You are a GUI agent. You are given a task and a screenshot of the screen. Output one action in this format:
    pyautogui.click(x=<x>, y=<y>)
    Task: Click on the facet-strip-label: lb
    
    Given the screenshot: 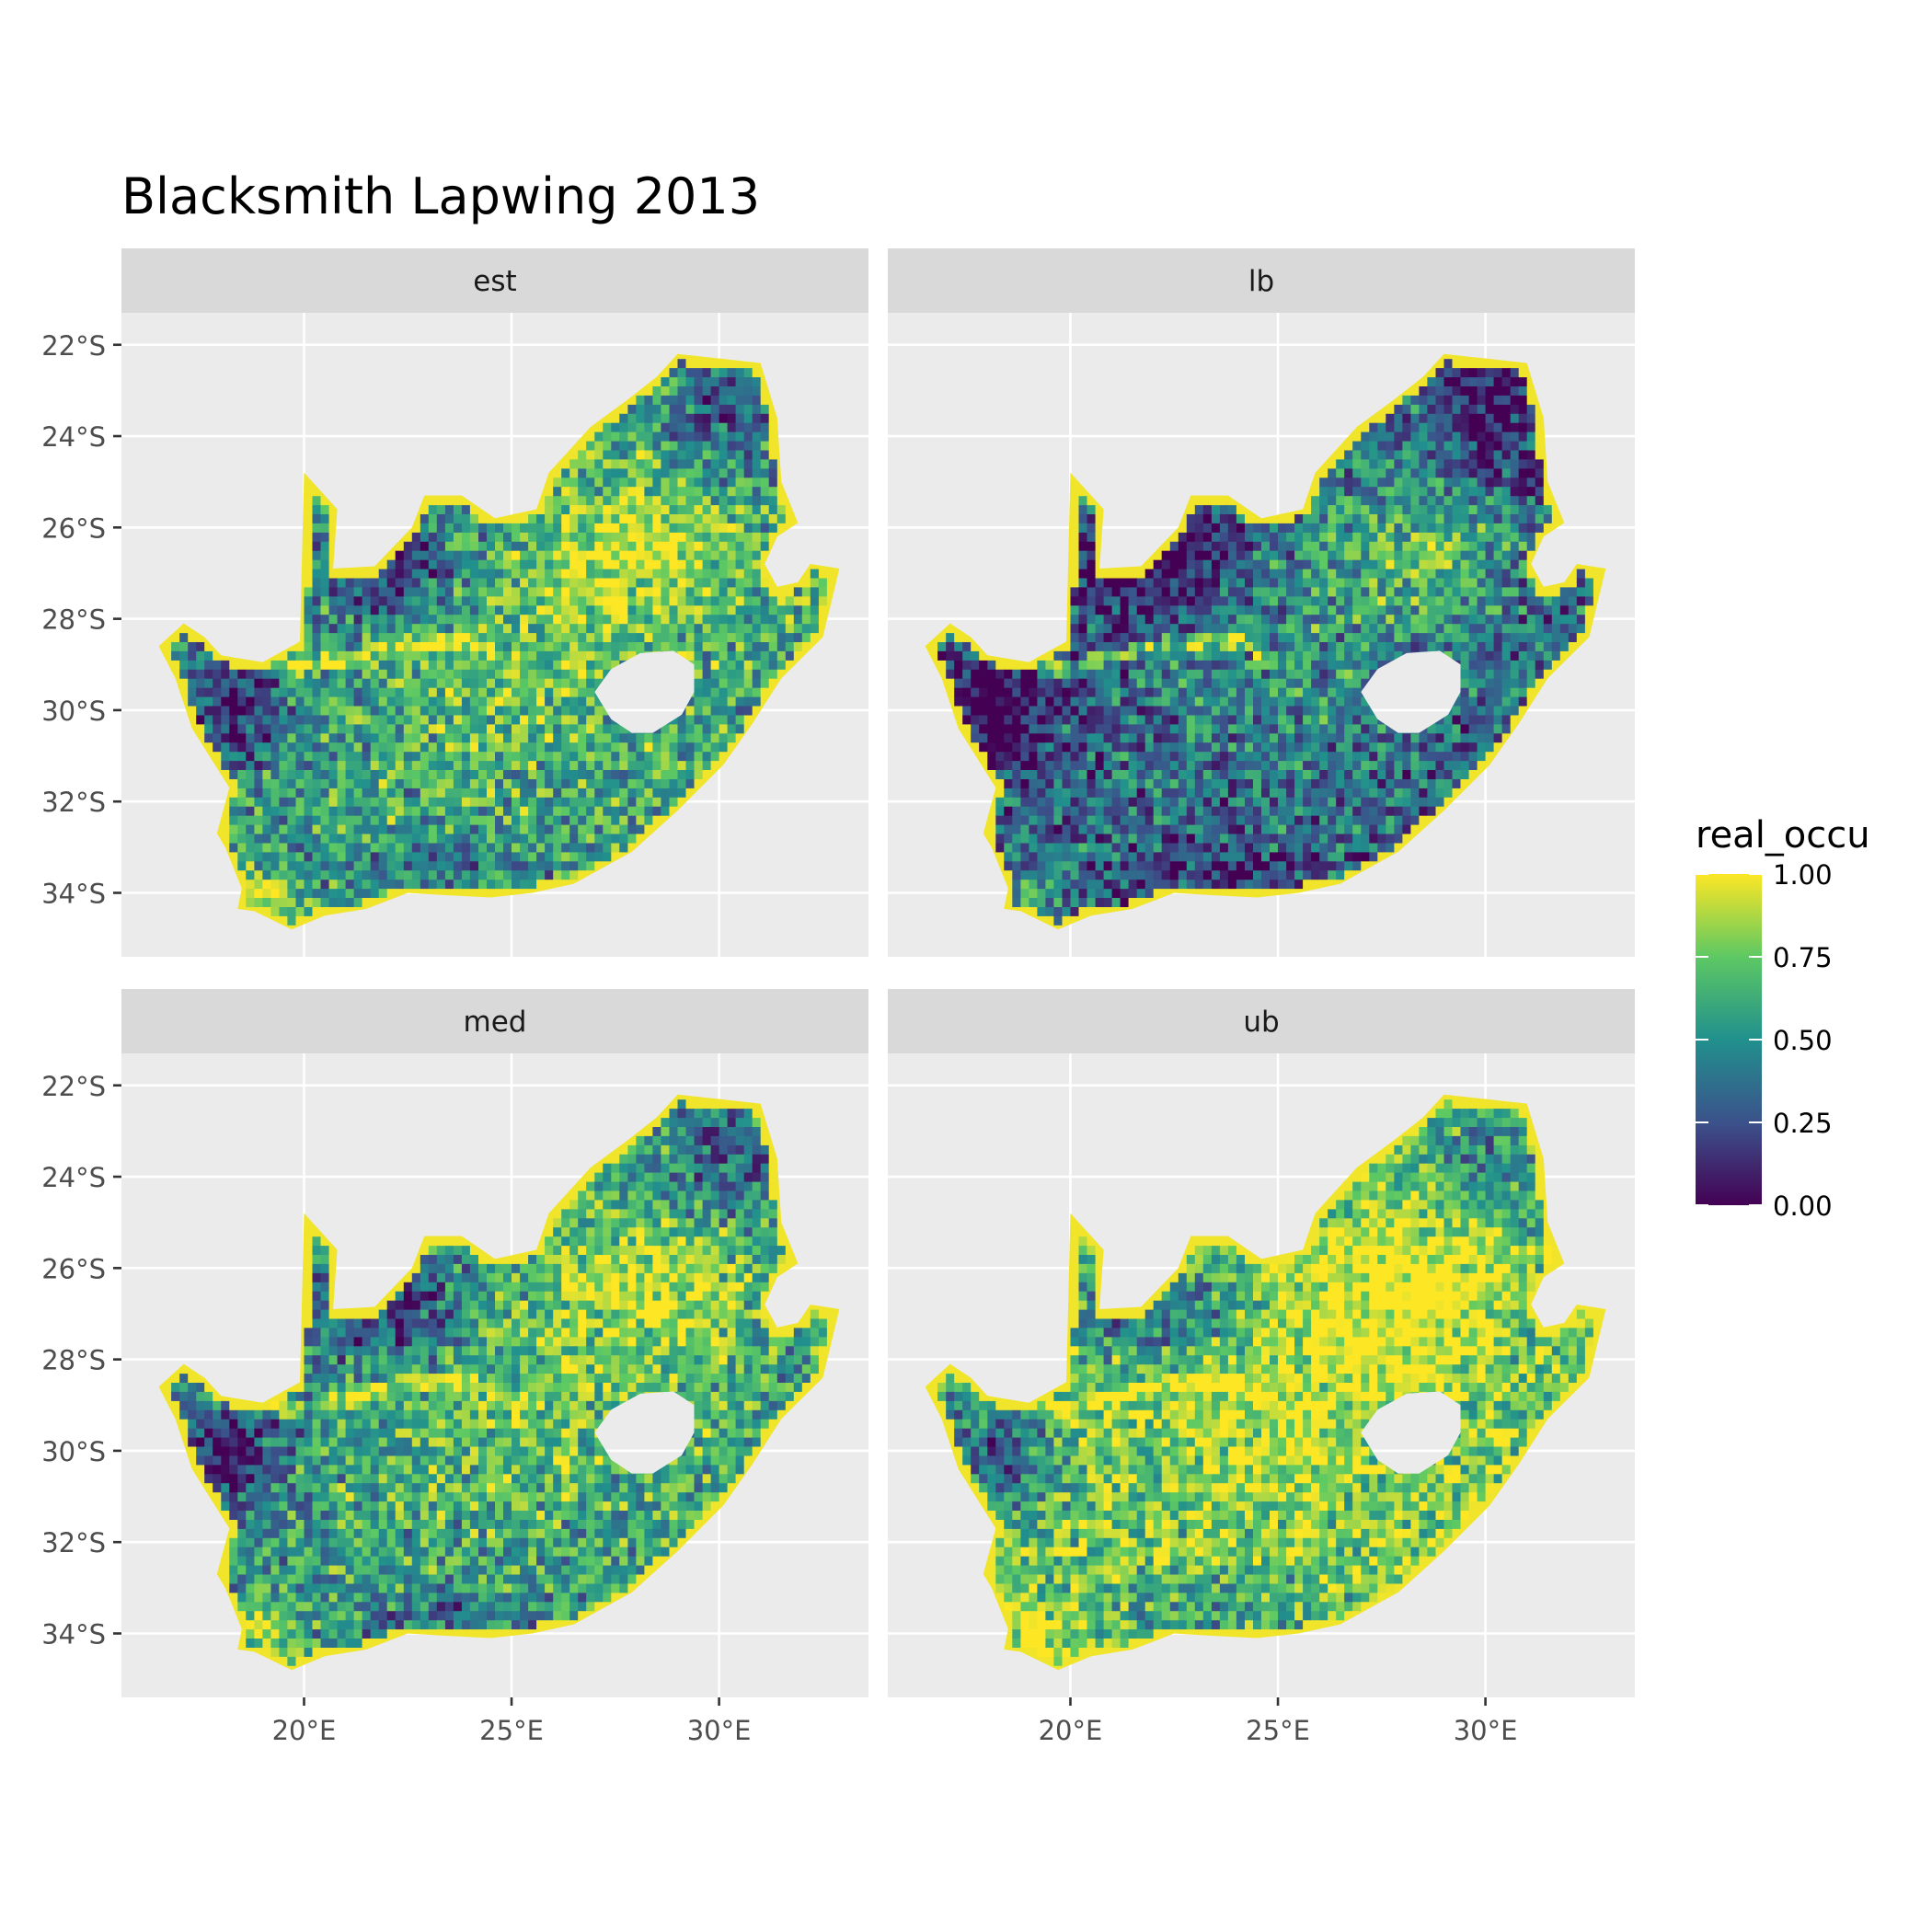 What is the action you would take?
    pyautogui.click(x=1261, y=281)
    